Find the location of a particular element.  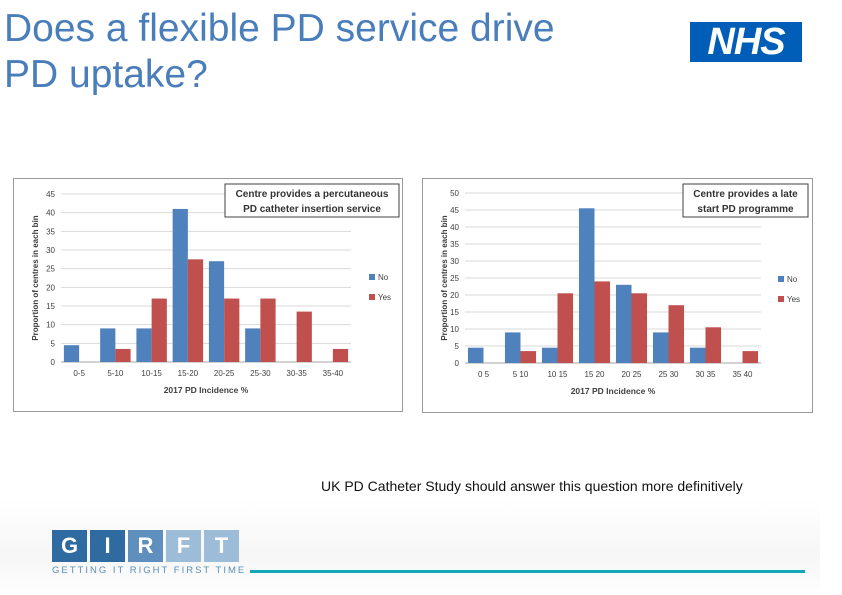

x-tick-label: 15-20 is located at coordinates (188, 373).